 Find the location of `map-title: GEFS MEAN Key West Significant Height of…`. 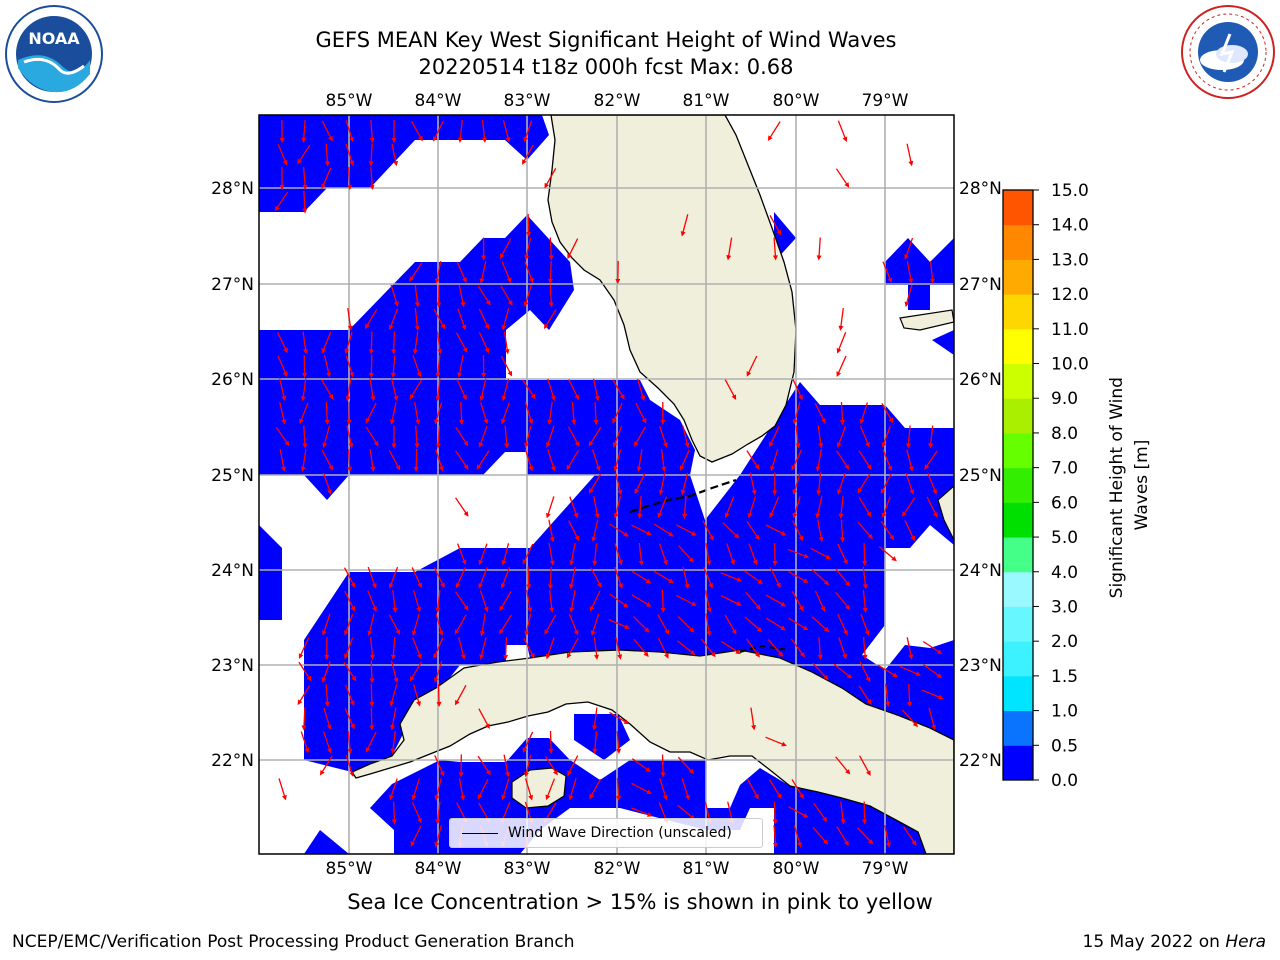

map-title: GEFS MEAN Key West Significant Height of… is located at coordinates (606, 40).